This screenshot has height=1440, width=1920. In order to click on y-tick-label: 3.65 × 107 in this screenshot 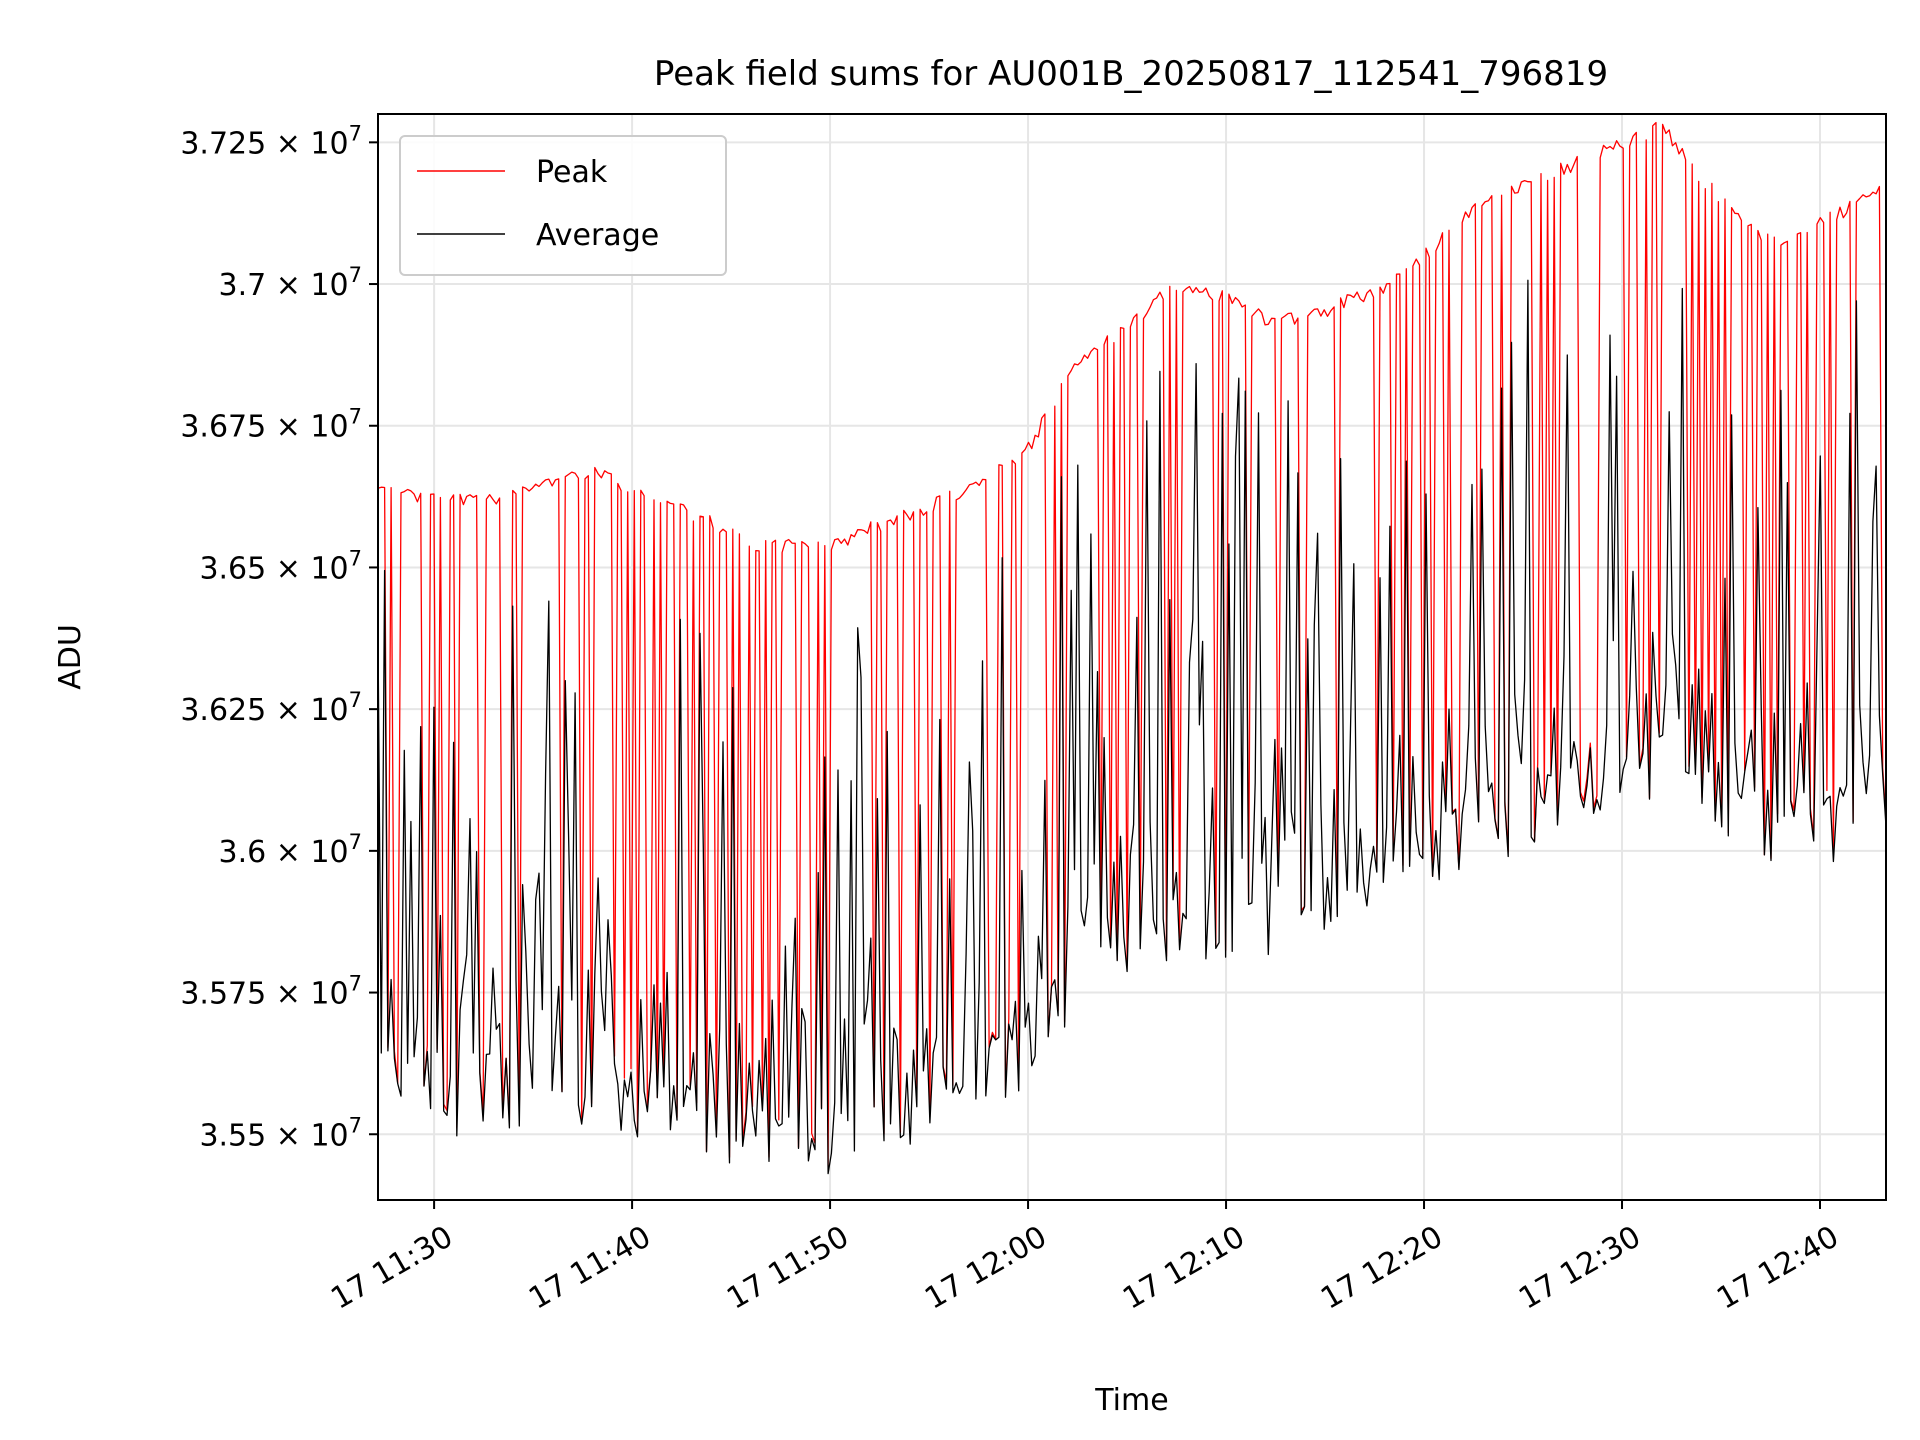, I will do `click(280, 566)`.